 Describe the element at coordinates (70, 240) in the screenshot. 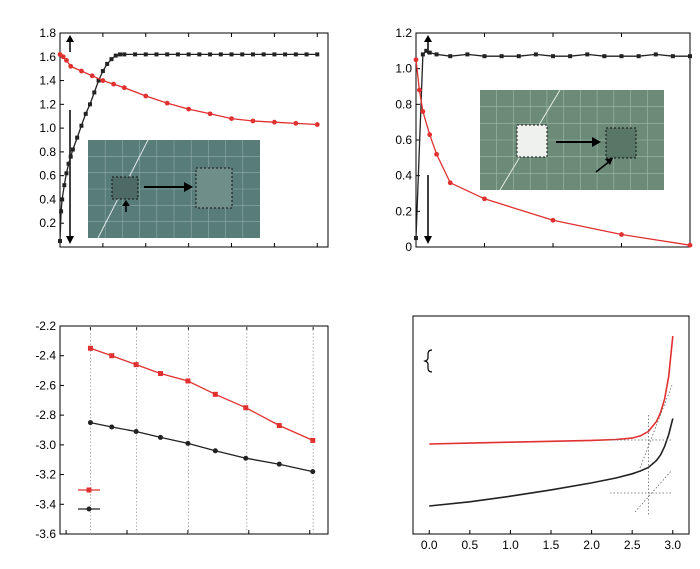

I see `a-down-arrow-icon` at that location.